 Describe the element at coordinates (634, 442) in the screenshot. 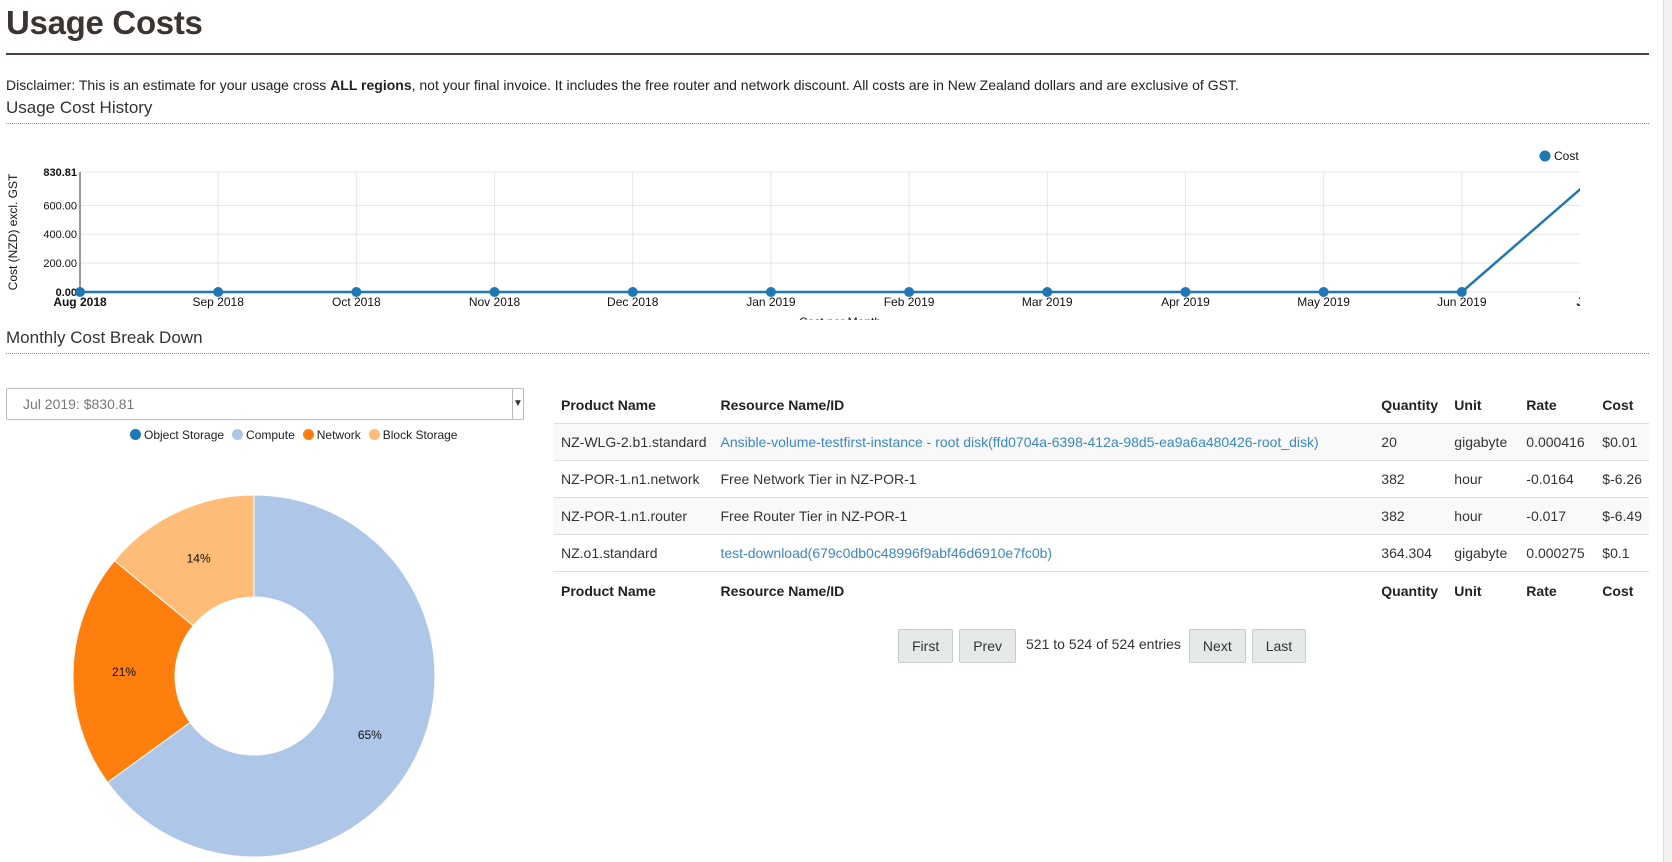

I see `cell-product: NZ-WLG-2.b1.standard` at that location.